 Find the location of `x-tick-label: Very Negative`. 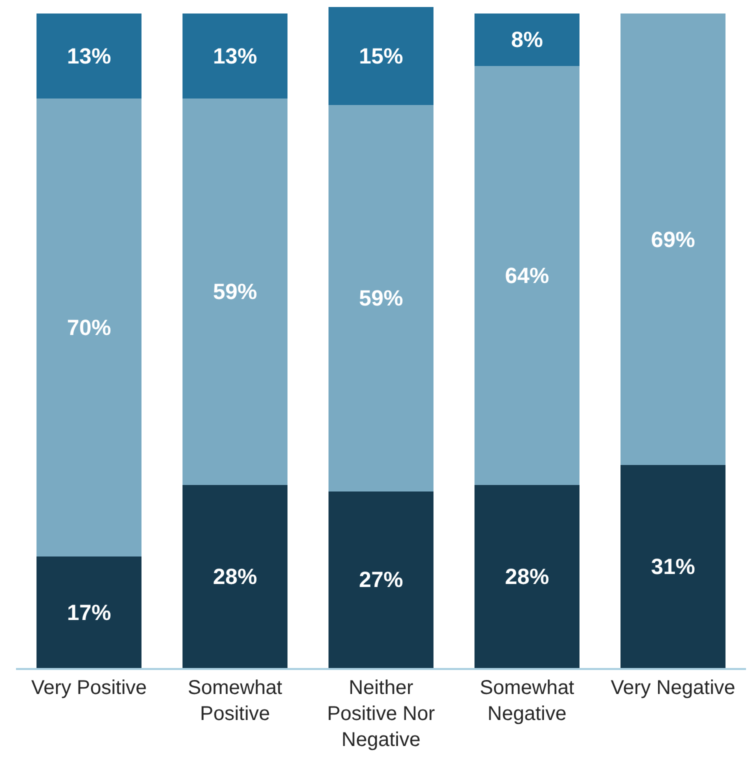

x-tick-label: Very Negative is located at coordinates (673, 688).